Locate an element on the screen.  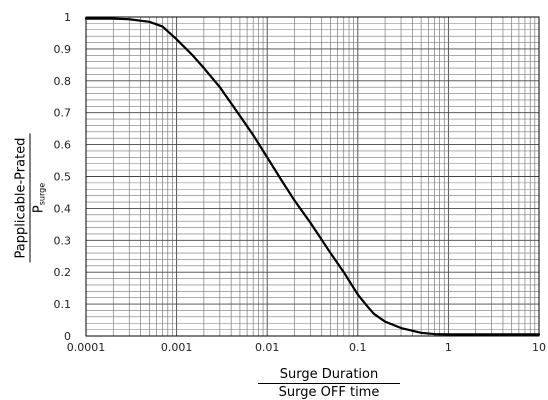
x-tick-label: 0.1 is located at coordinates (358, 347).